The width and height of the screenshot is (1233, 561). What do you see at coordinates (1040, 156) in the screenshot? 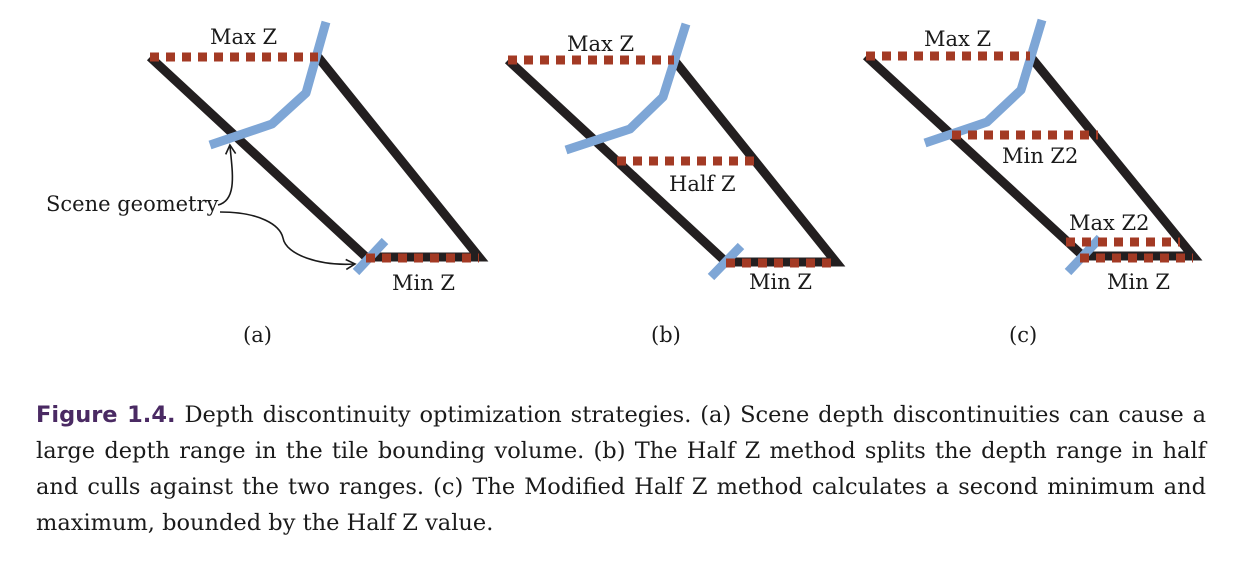
I see `min-z2-label: Min Z2` at bounding box center [1040, 156].